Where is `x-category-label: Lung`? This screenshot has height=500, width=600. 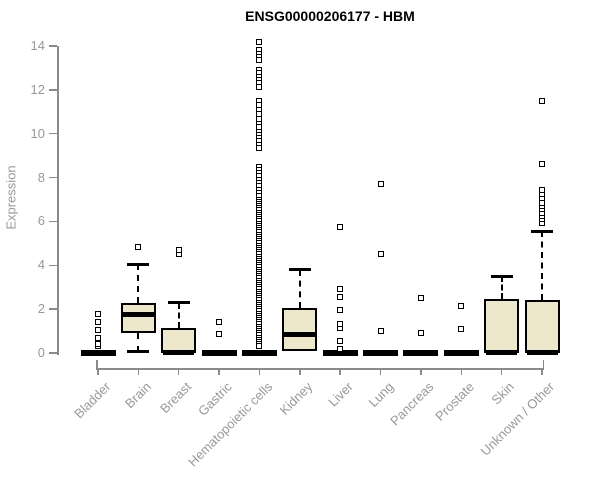 x-category-label: Lung is located at coordinates (381, 395).